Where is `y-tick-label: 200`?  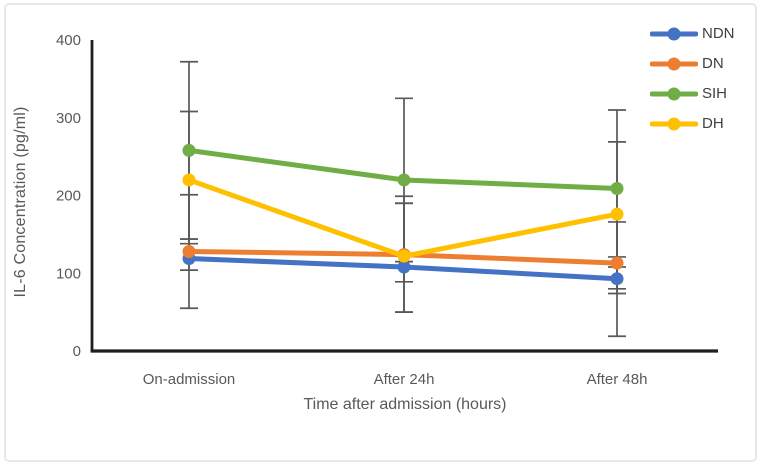
y-tick-label: 200 is located at coordinates (68, 196).